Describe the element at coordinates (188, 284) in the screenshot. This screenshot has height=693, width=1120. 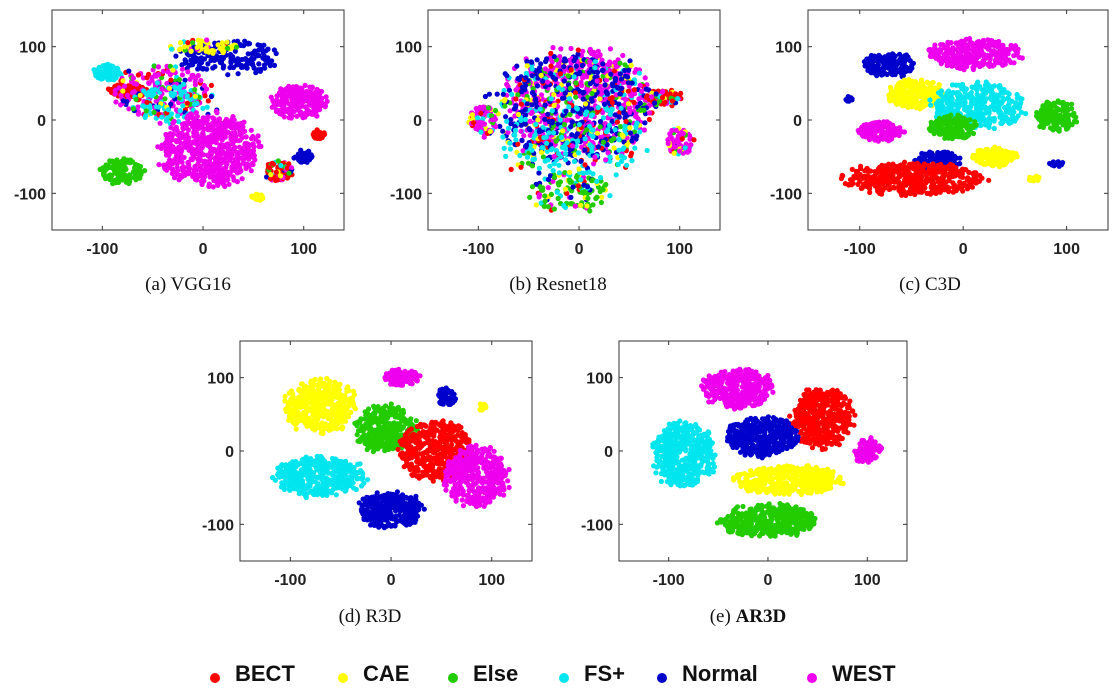
I see `panel-caption: (a) VGG16` at that location.